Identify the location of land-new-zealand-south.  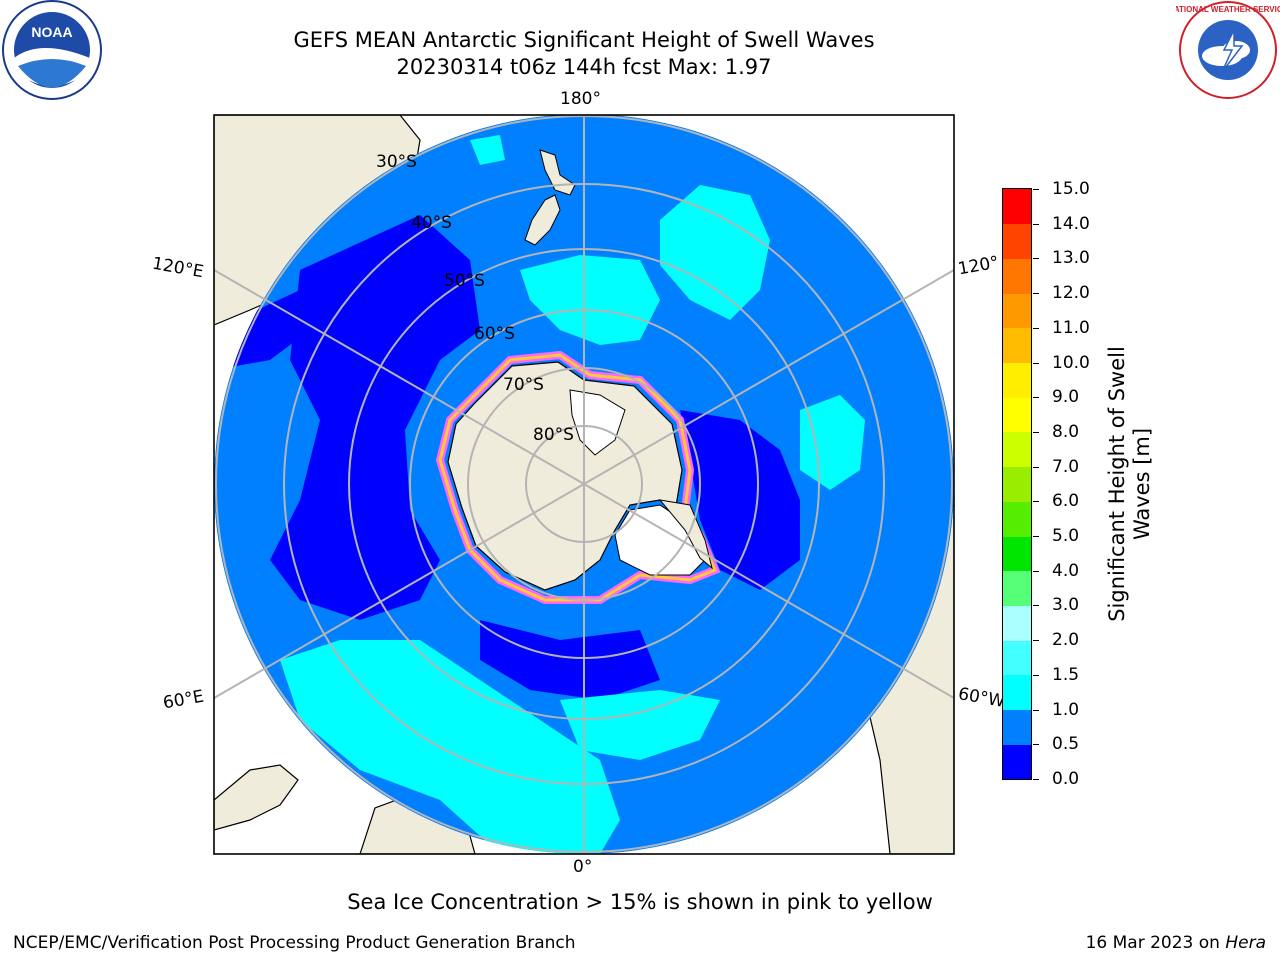
(542, 220).